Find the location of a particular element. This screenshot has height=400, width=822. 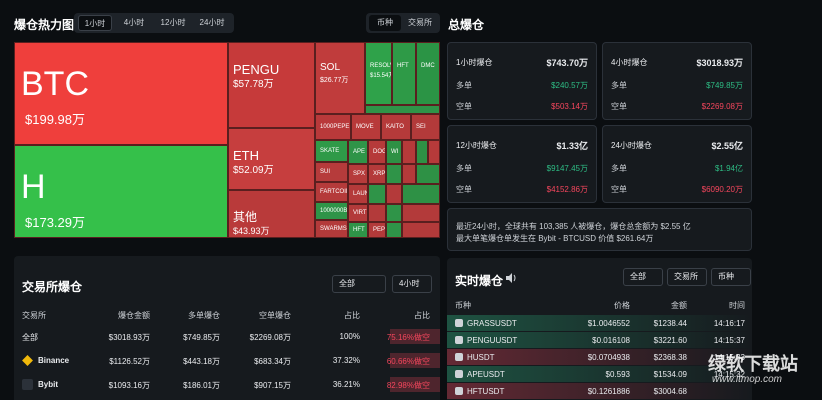

heatmap-tile: PEPE is located at coordinates (377, 230).